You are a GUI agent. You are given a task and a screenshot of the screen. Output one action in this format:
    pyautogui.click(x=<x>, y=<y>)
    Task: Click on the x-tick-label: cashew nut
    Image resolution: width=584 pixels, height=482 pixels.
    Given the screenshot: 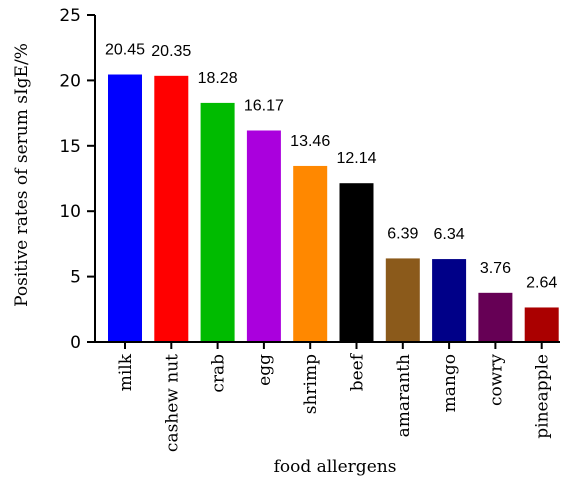 What is the action you would take?
    pyautogui.click(x=172, y=403)
    